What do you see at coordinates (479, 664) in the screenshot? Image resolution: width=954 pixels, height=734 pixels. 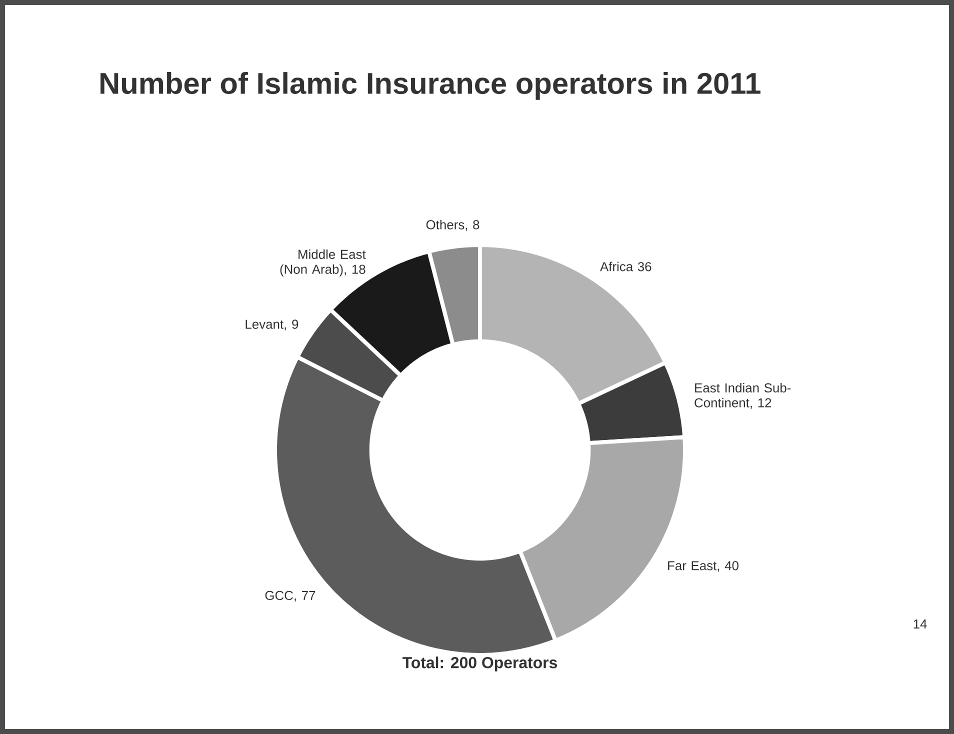 I see `text: Total: 200 Operators` at bounding box center [479, 664].